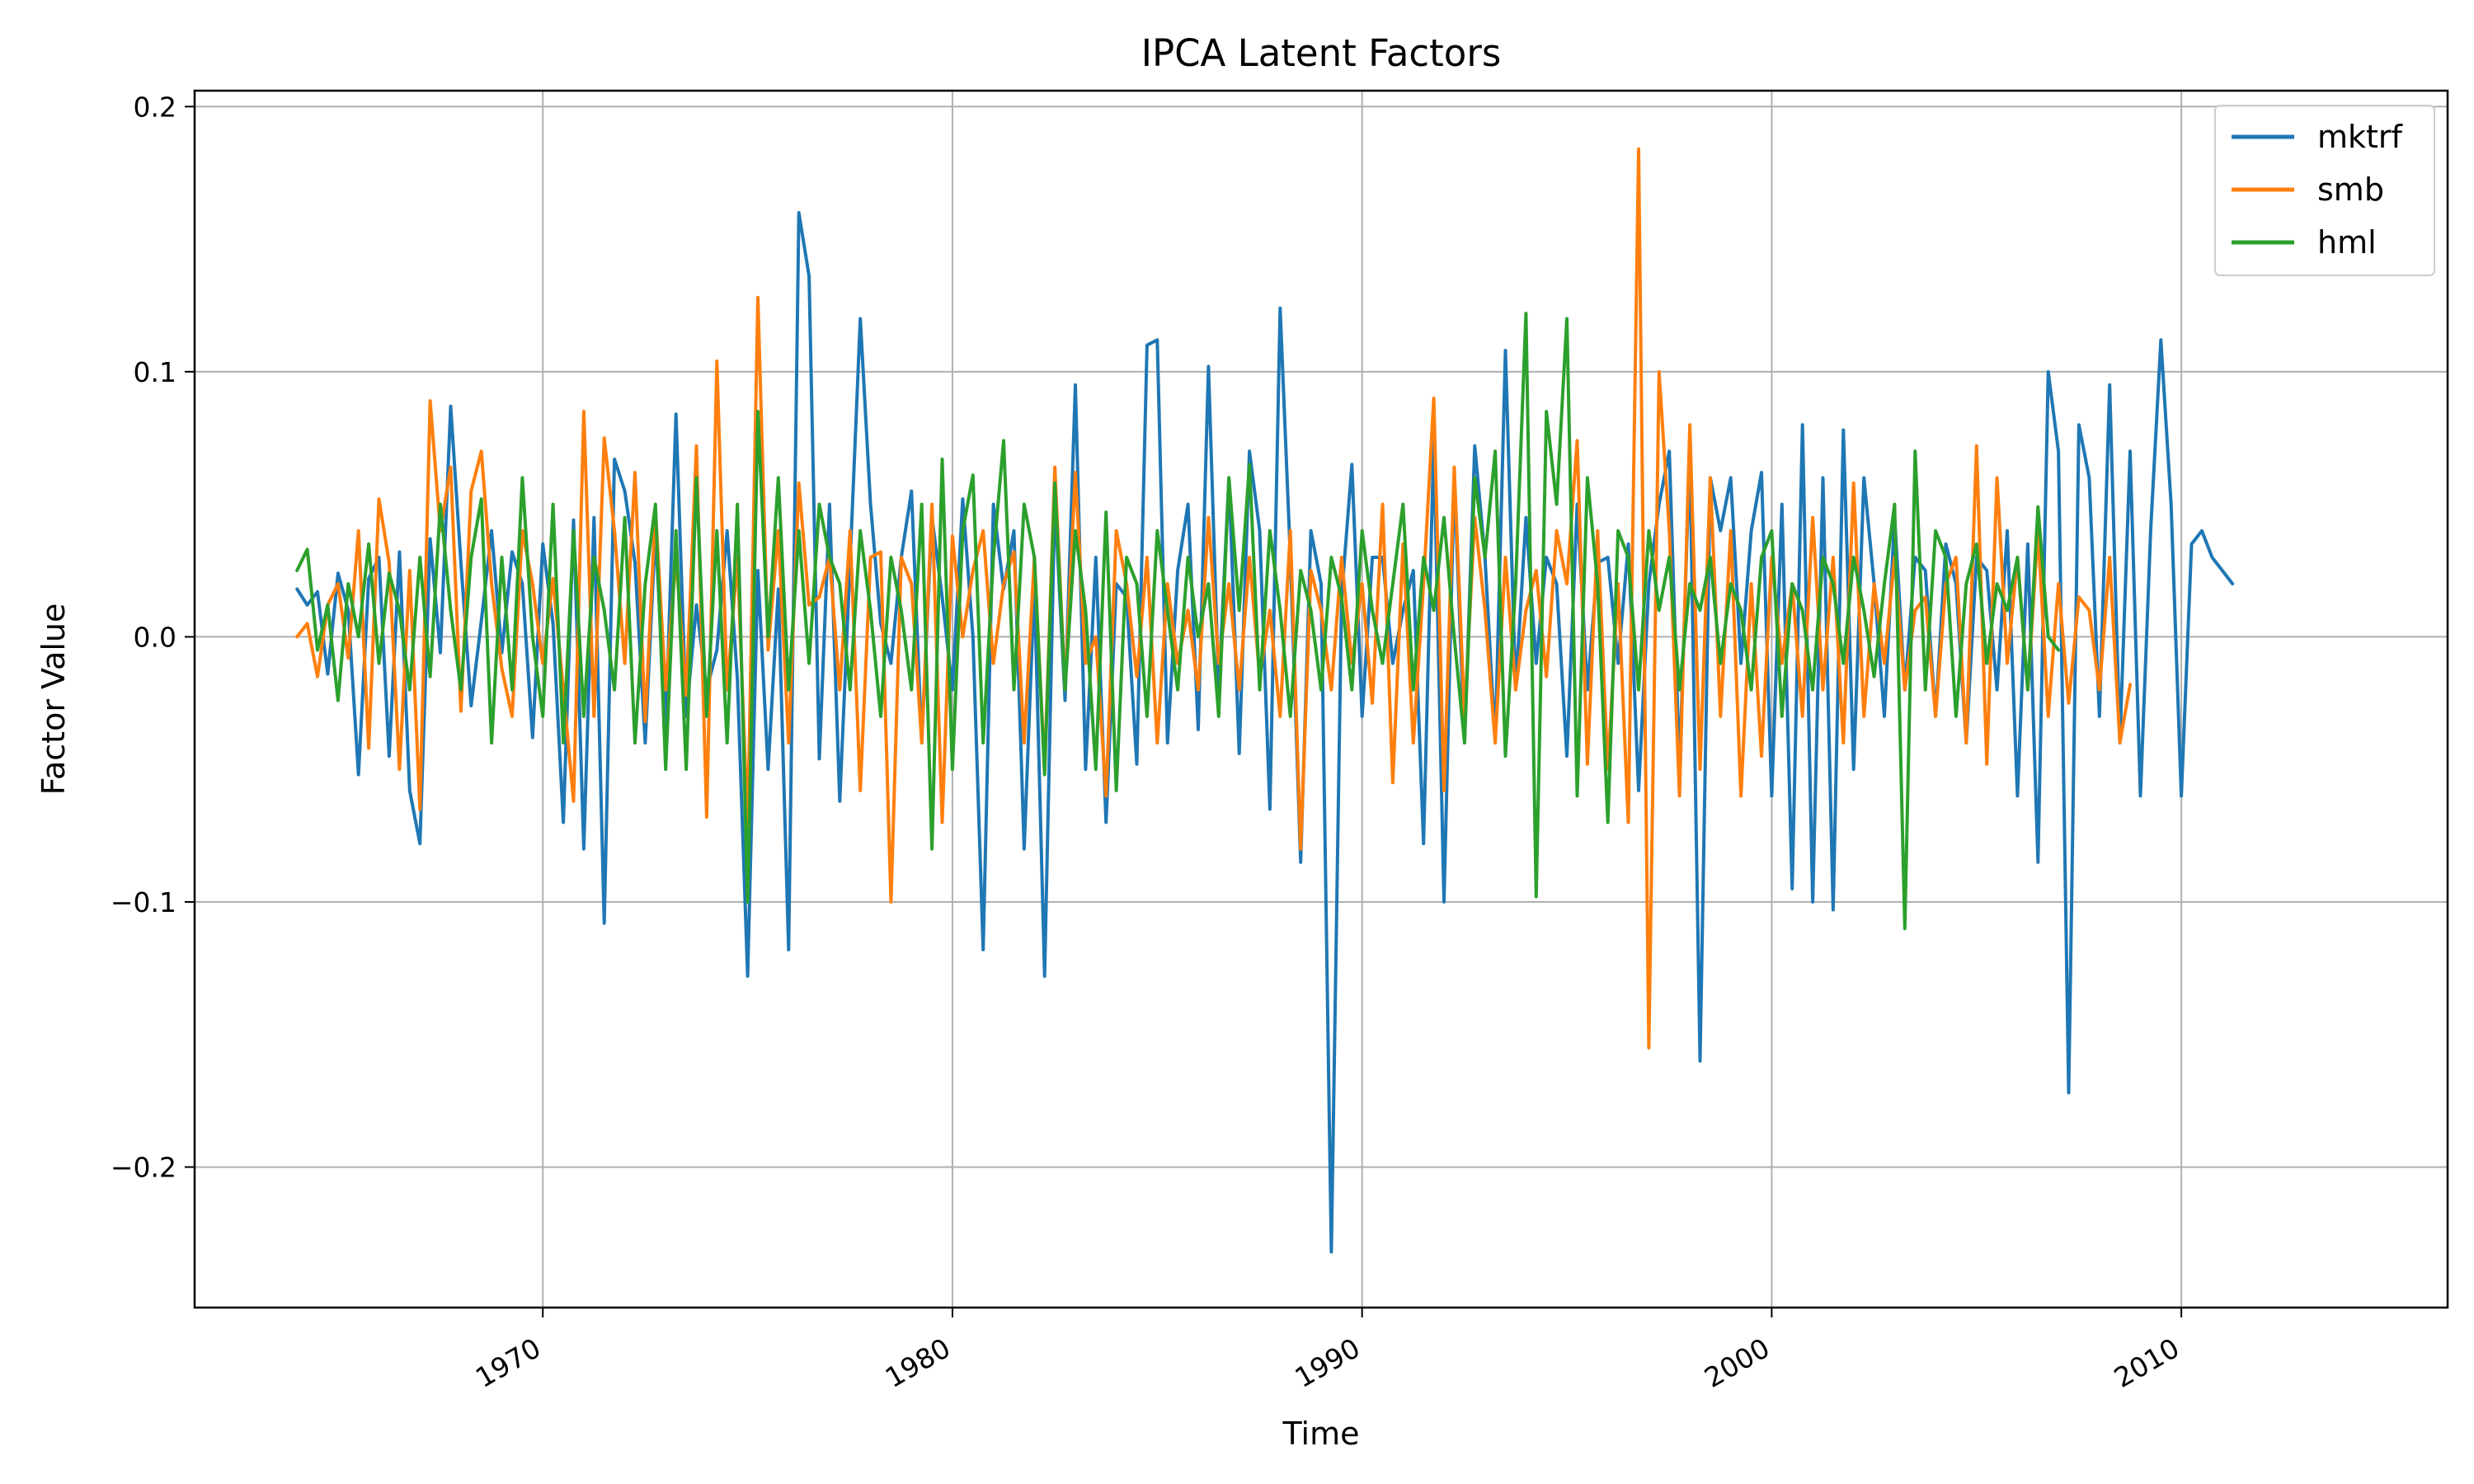  What do you see at coordinates (2350, 189) in the screenshot?
I see `legend-label-smb: smb` at bounding box center [2350, 189].